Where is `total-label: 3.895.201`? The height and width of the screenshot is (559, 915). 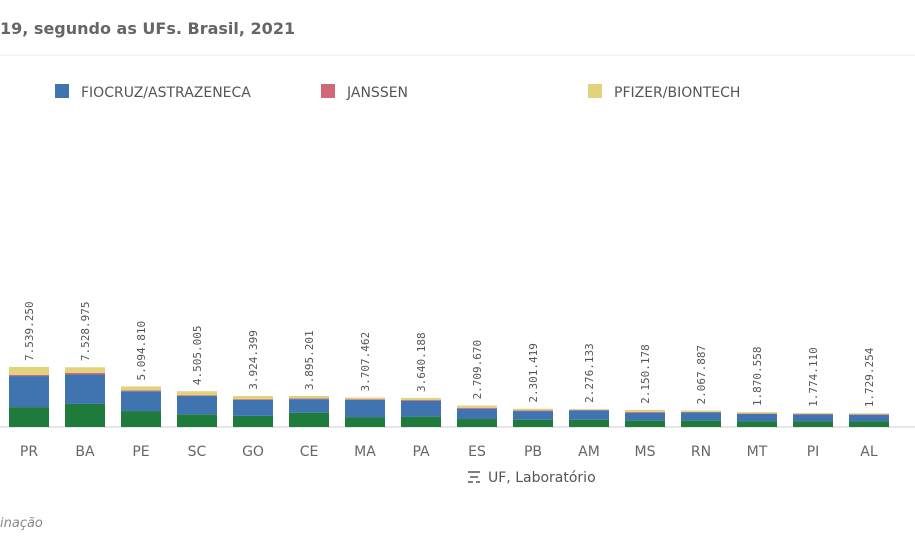 total-label: 3.895.201 is located at coordinates (309, 360).